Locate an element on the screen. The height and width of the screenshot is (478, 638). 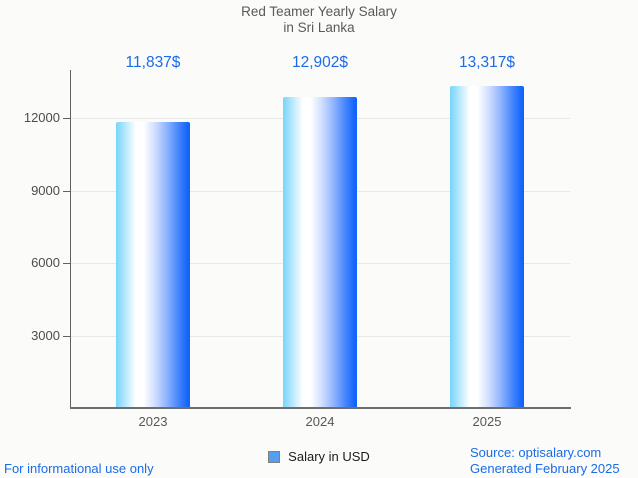
x-tick-label: 2025 is located at coordinates (487, 421).